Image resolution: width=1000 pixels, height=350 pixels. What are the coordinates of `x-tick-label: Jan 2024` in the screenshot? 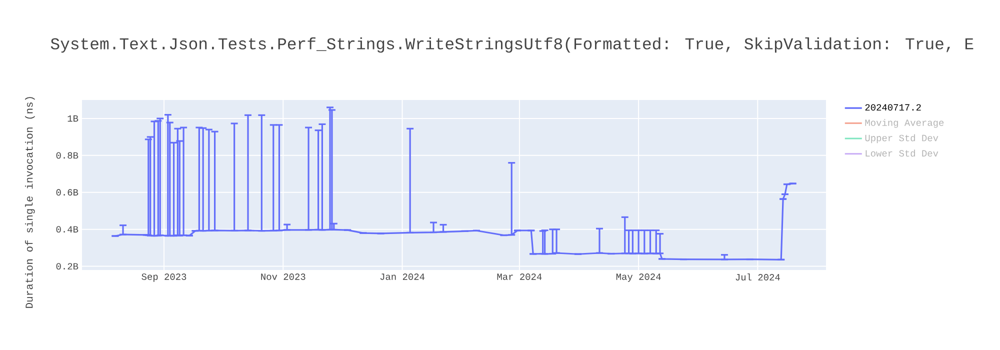 It's located at (402, 277).